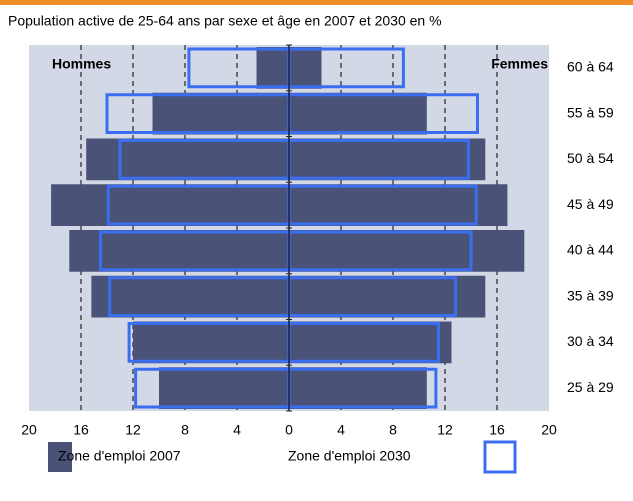  What do you see at coordinates (81, 64) in the screenshot?
I see `left-label: Hommes` at bounding box center [81, 64].